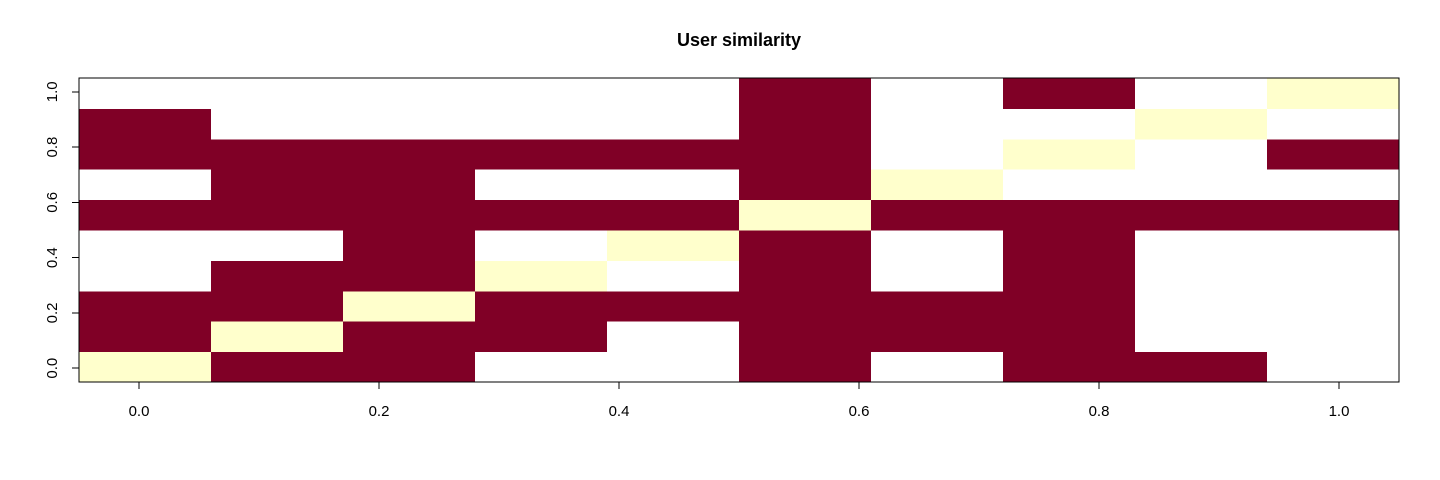 The image size is (1440, 480). Describe the element at coordinates (1339, 411) in the screenshot. I see `x-tick-label: 1.0` at that location.